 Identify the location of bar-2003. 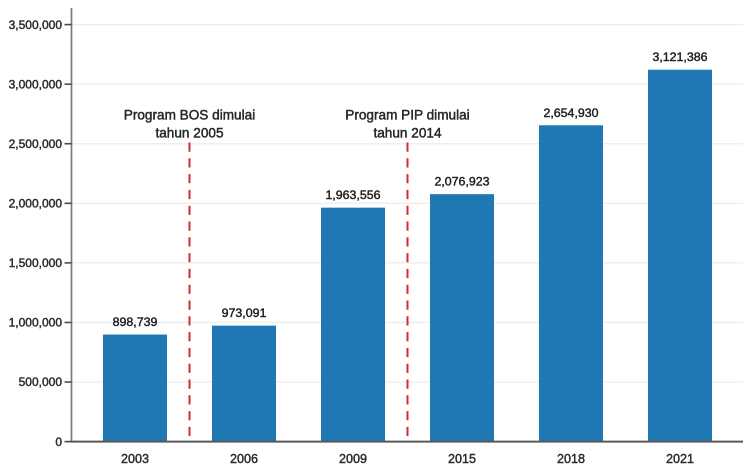
(135, 388).